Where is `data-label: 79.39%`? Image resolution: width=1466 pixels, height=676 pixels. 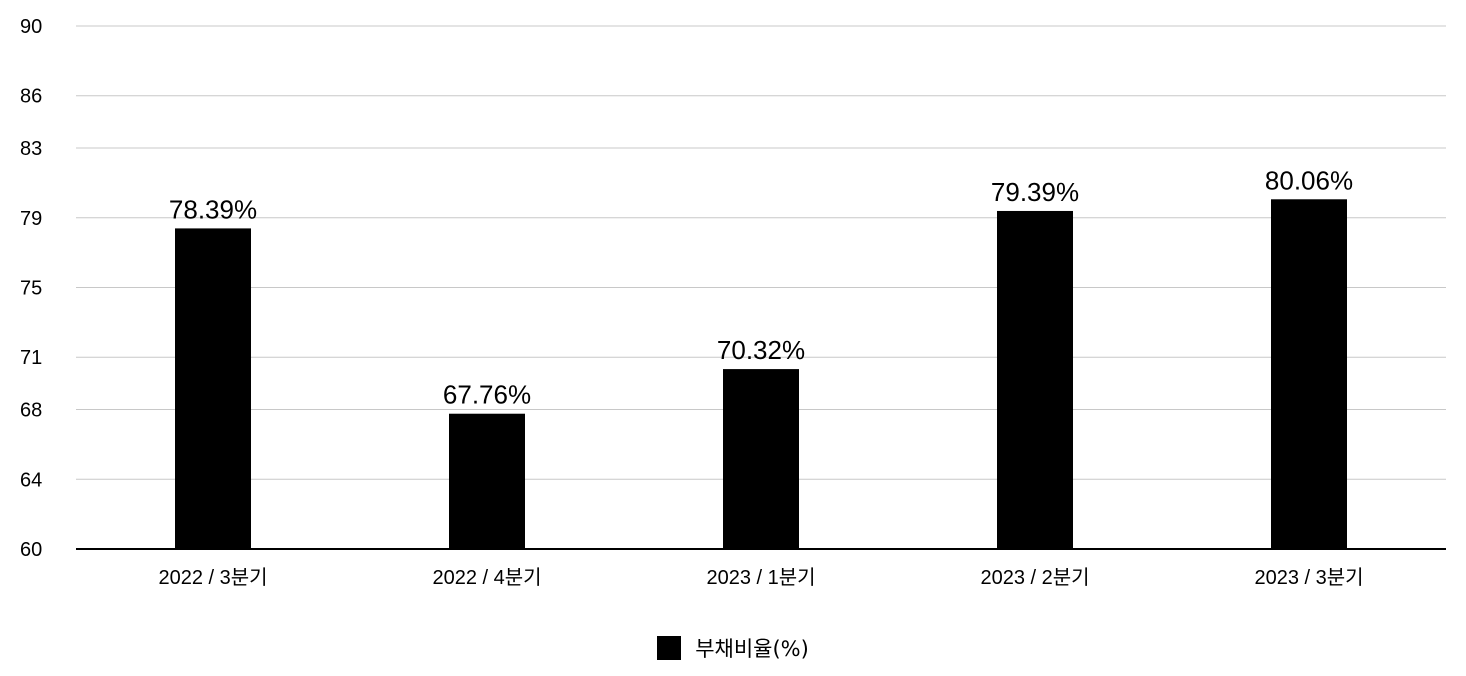
data-label: 79.39% is located at coordinates (1035, 192).